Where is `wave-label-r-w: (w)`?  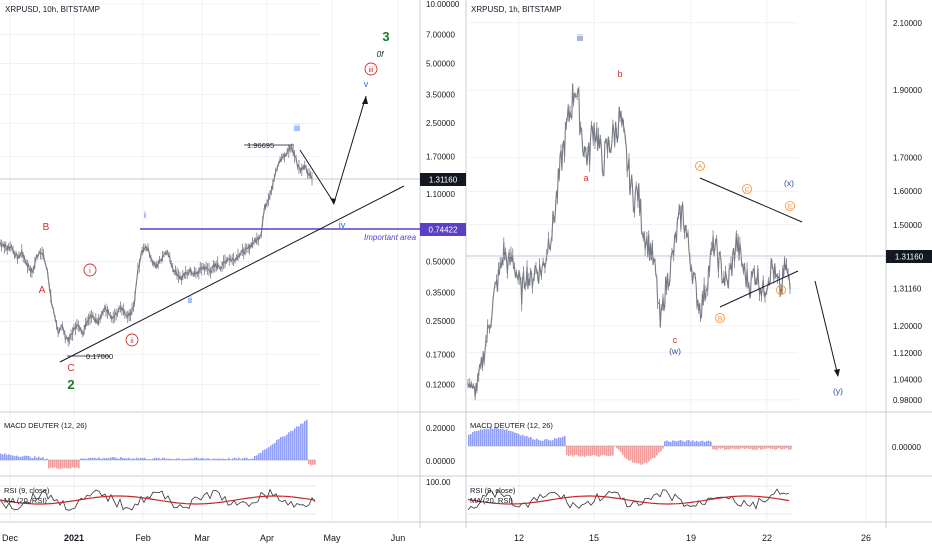
wave-label-r-w: (w) is located at coordinates (675, 351).